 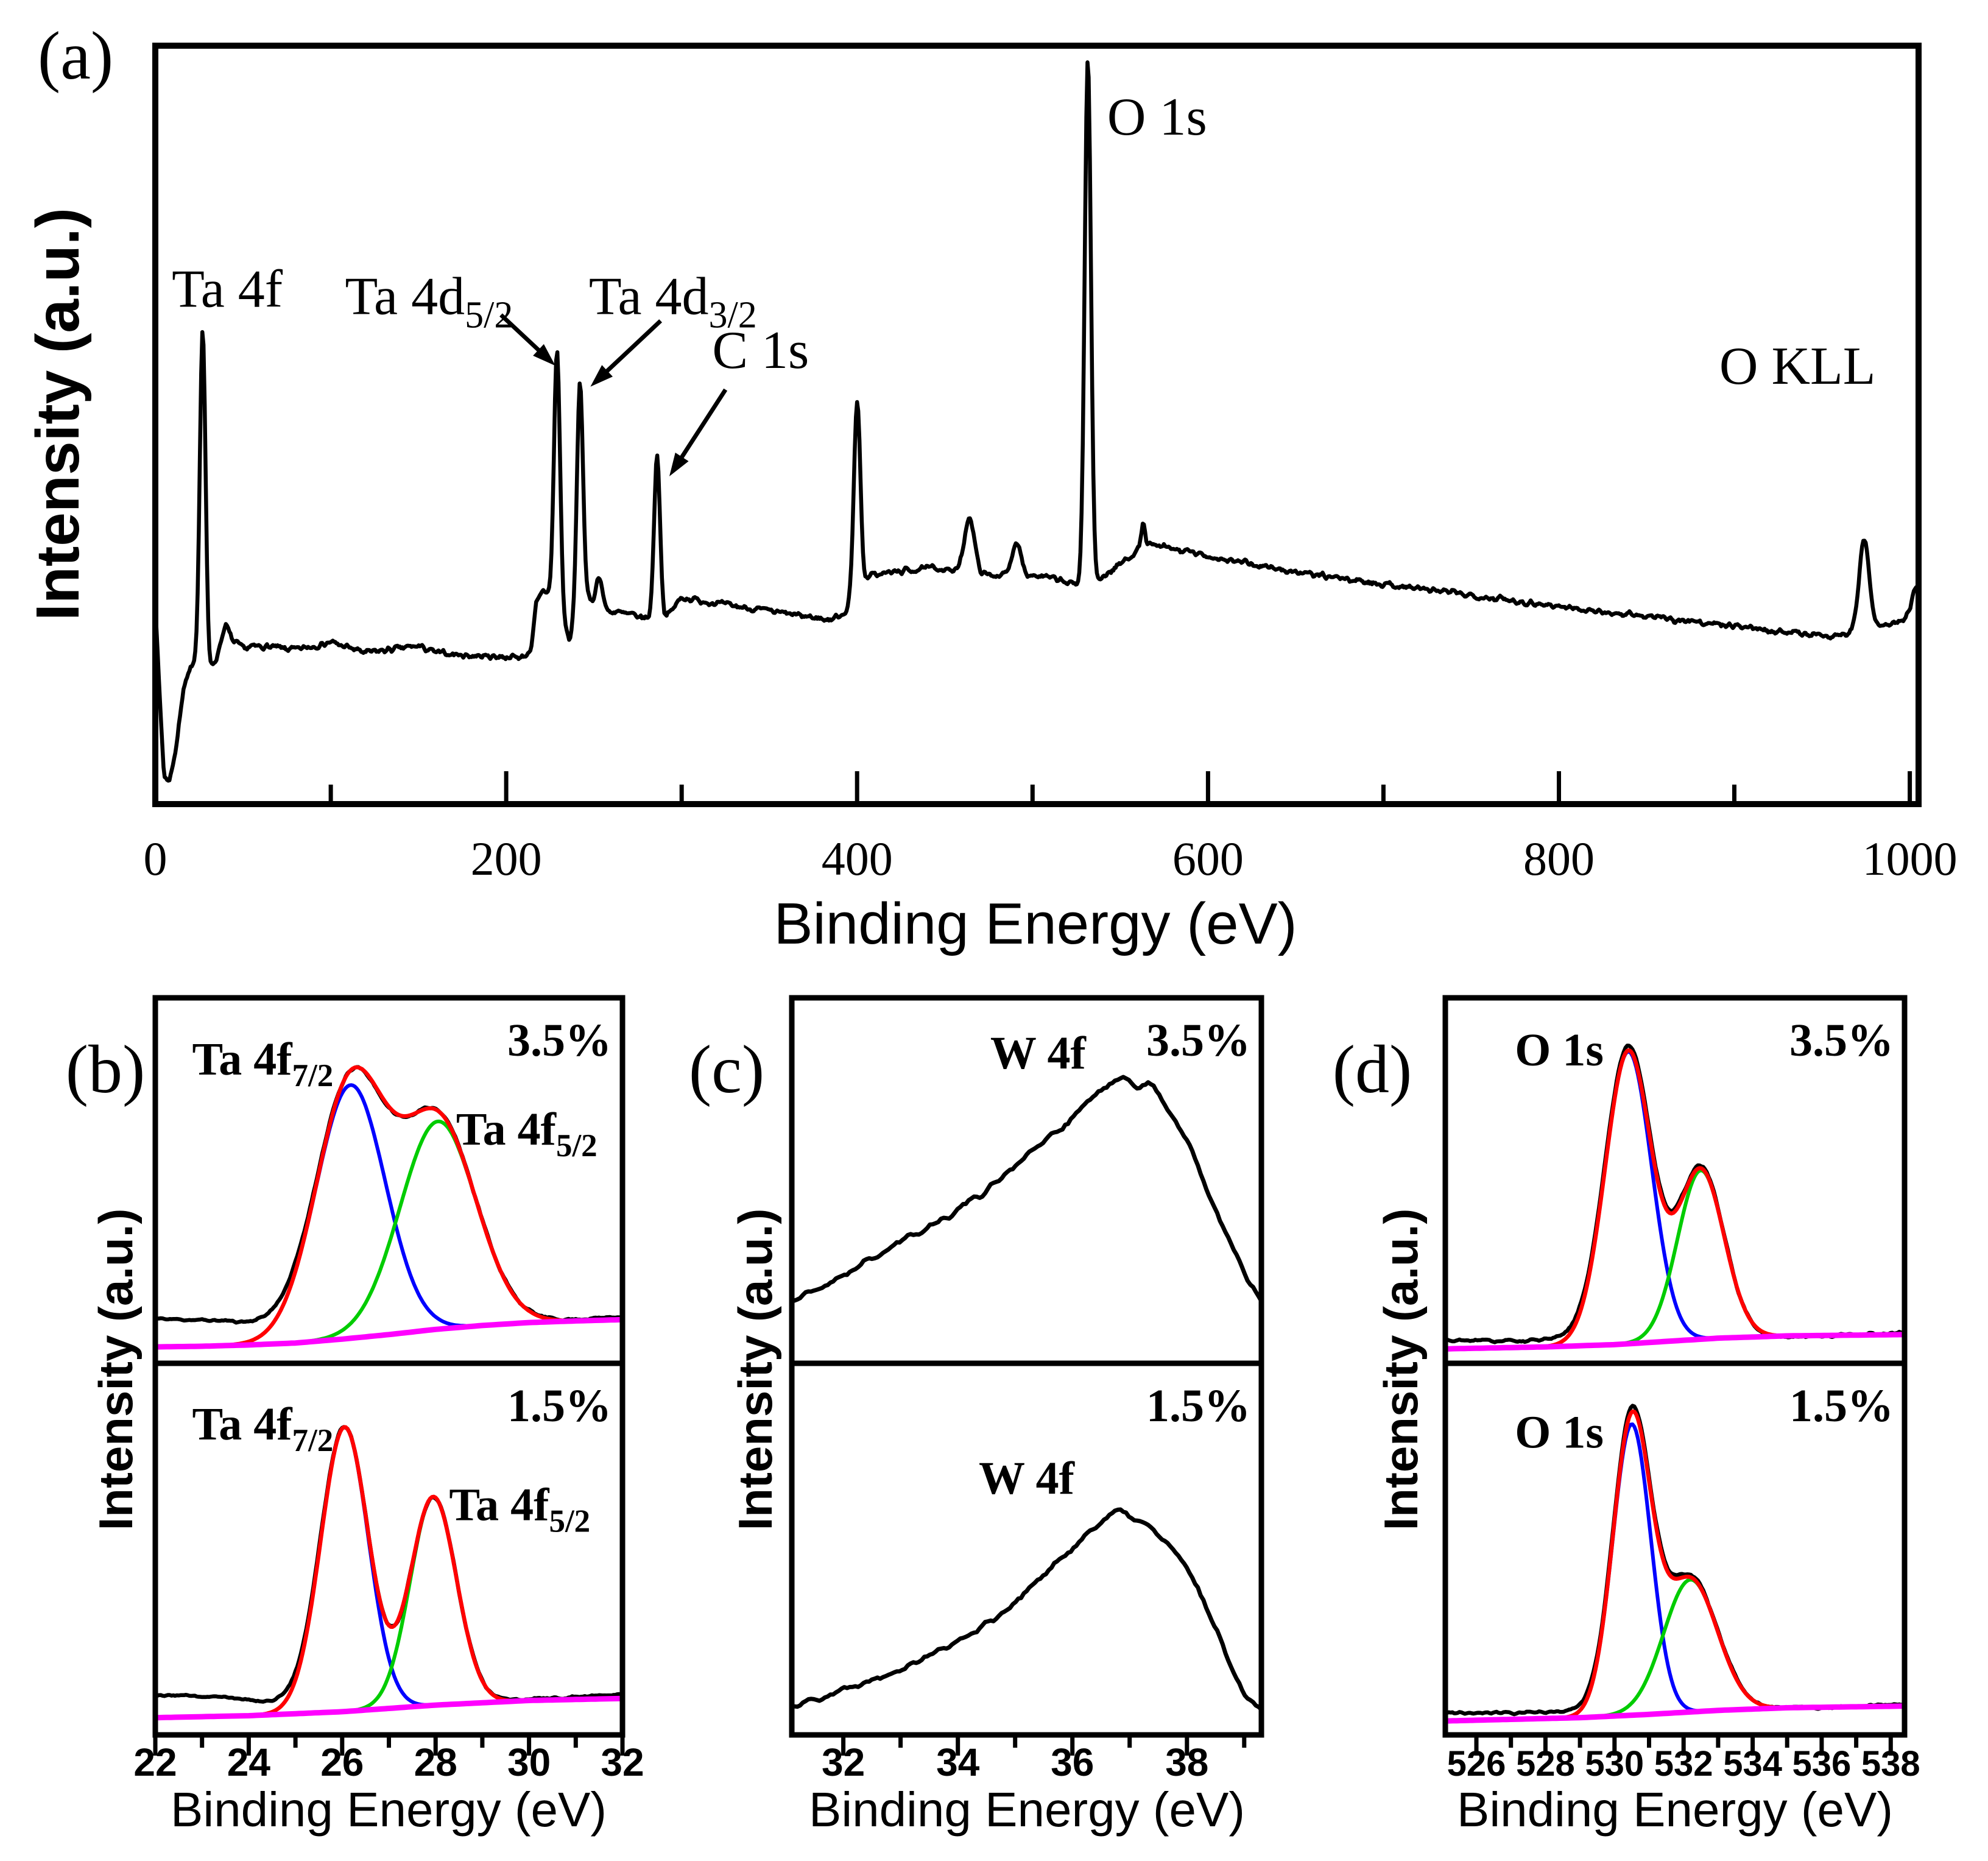 I want to click on y-axis-title-ta4f: Intensity (a.u.), so click(x=115, y=1370).